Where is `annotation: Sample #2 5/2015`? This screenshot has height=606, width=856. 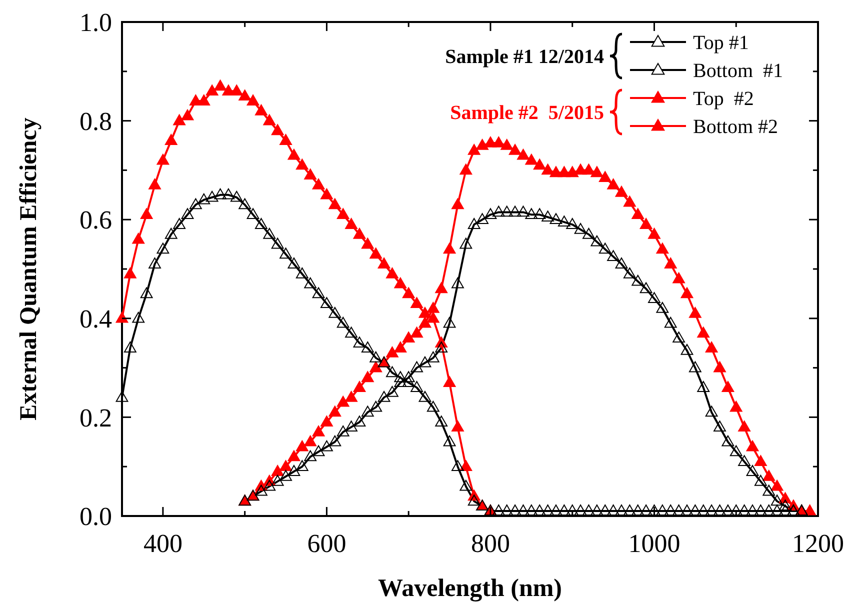
annotation: Sample #2 5/2015 is located at coordinates (527, 113).